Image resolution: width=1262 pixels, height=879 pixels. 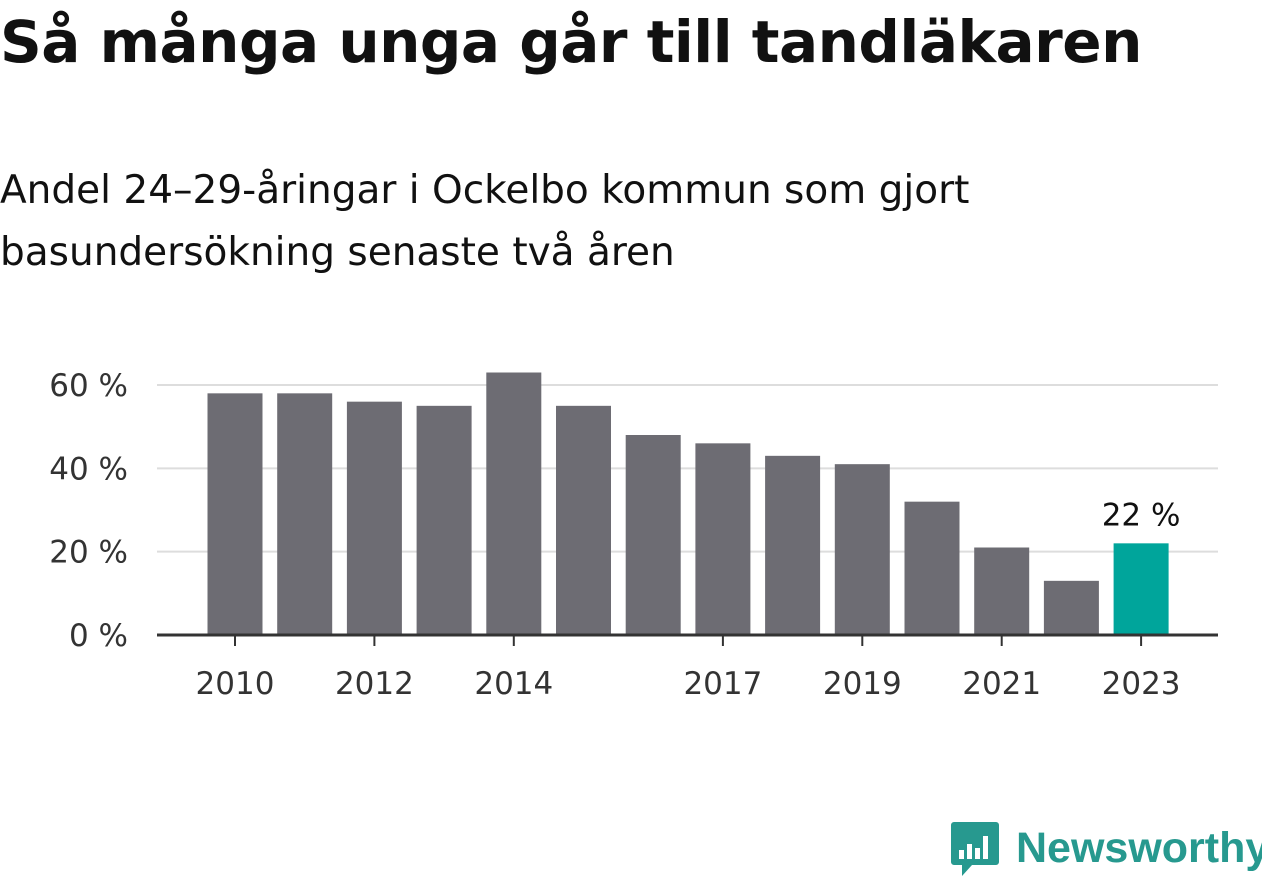 I want to click on x-axis, so click(x=687, y=639).